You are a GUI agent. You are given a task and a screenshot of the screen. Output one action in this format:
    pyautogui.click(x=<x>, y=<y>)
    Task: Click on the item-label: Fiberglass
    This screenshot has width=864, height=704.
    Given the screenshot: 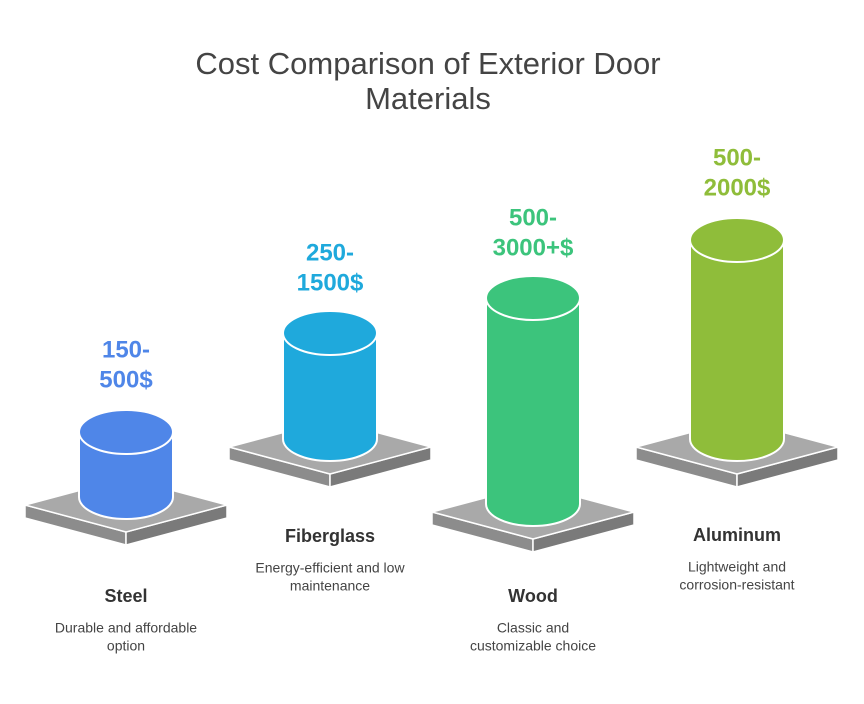 What is the action you would take?
    pyautogui.click(x=330, y=536)
    